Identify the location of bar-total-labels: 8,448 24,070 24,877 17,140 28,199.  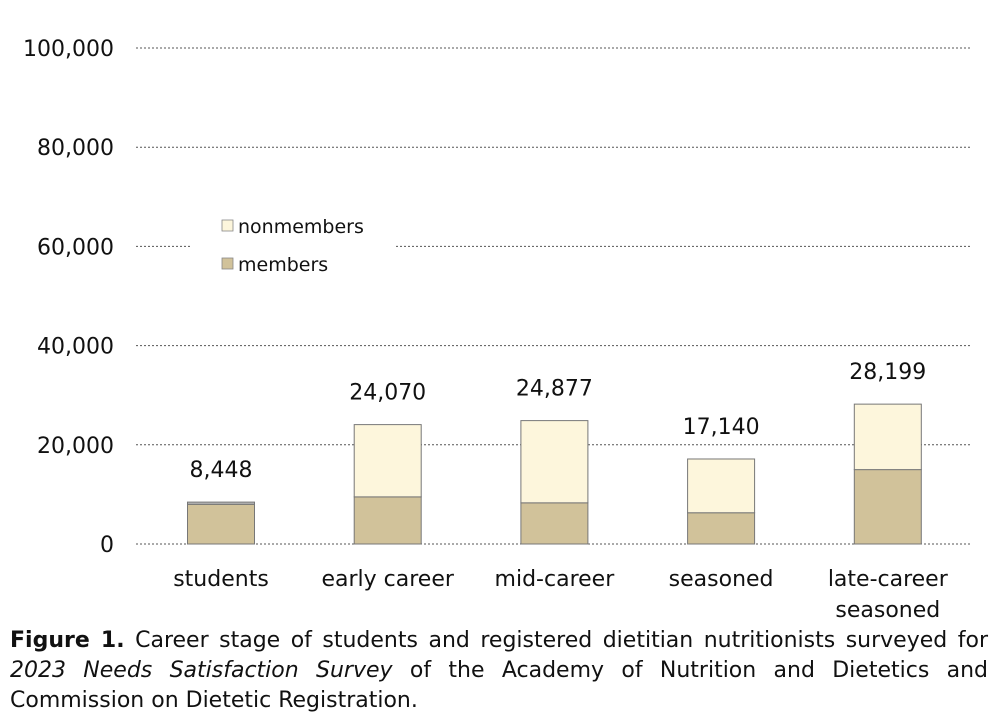
(558, 421).